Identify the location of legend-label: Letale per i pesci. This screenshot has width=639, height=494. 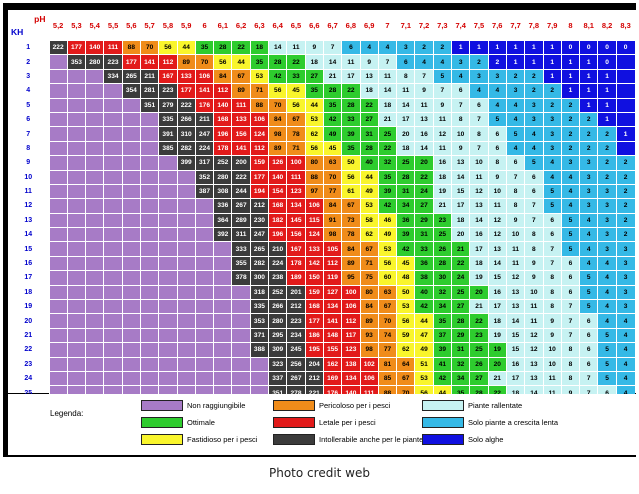
(347, 422).